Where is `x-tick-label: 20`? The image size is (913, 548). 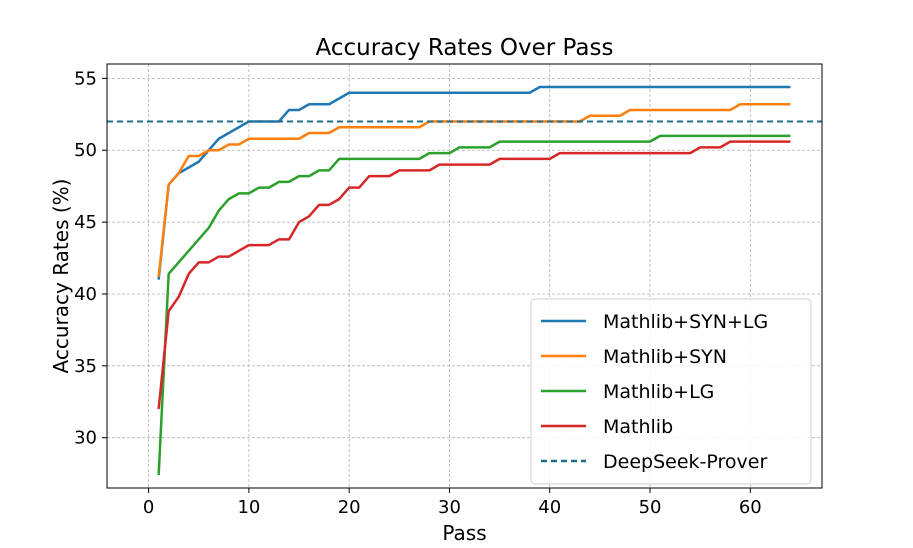
x-tick-label: 20 is located at coordinates (349, 507).